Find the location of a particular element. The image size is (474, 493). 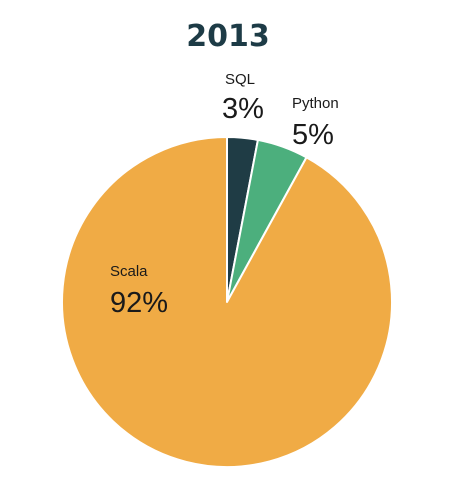

slice-label-scala: Scala is located at coordinates (129, 271).